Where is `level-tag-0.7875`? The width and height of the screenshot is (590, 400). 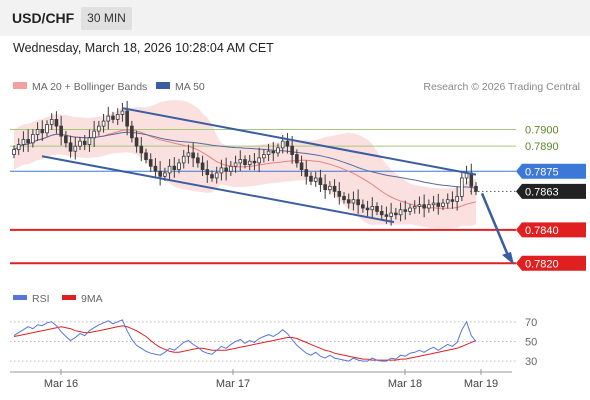
level-tag-0.7875 is located at coordinates (551, 171).